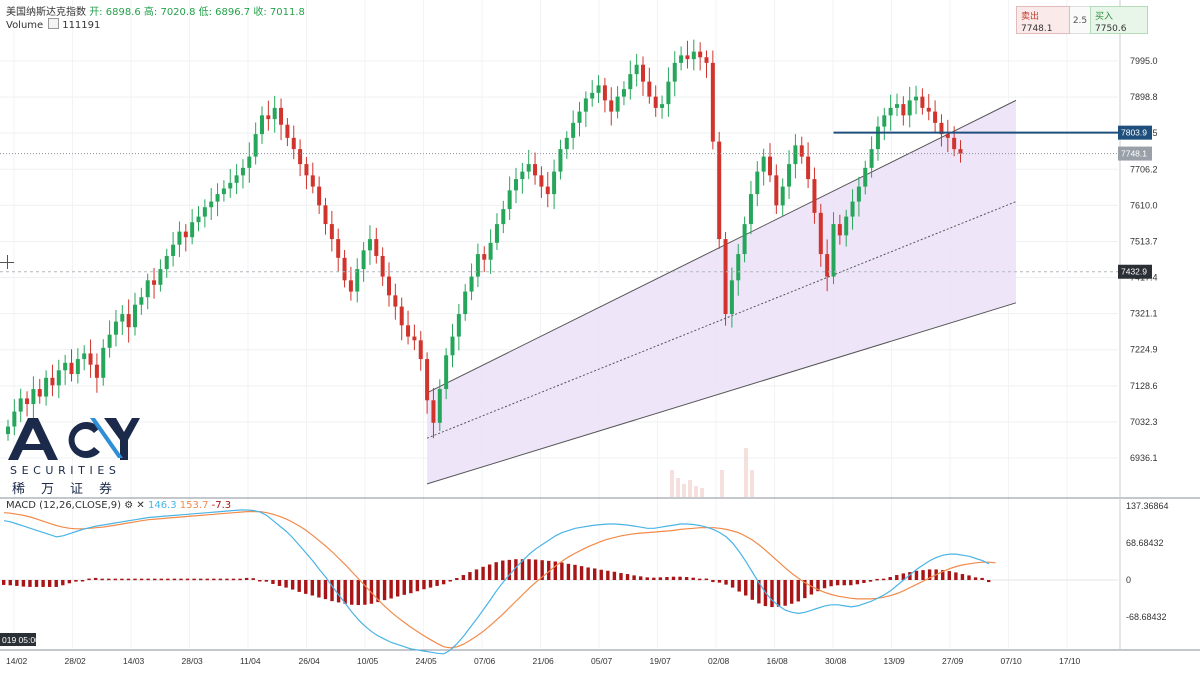  I want to click on close-icon: ✕, so click(140, 505).